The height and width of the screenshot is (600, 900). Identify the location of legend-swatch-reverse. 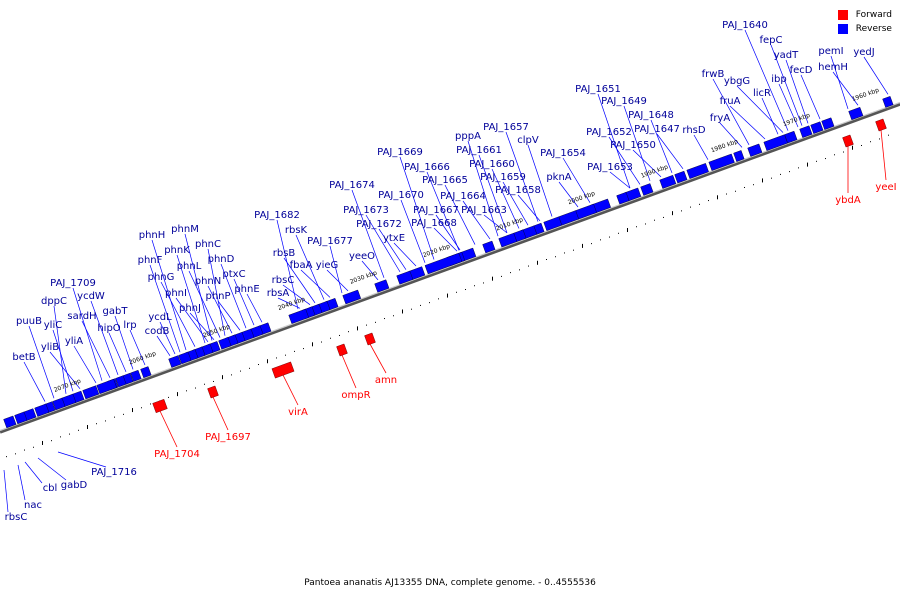
(842, 29).